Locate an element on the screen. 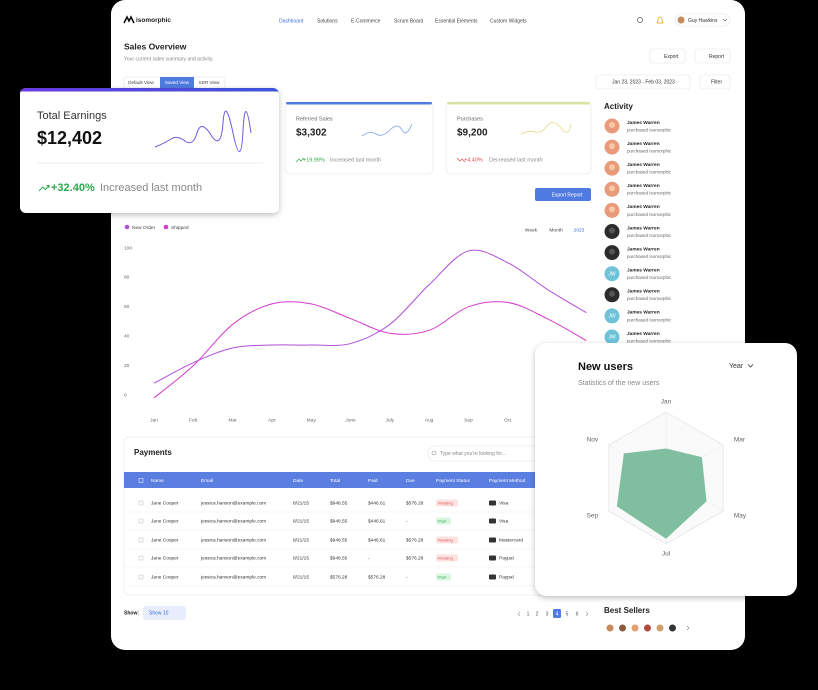 The width and height of the screenshot is (818, 690). column-header: Due is located at coordinates (410, 481).